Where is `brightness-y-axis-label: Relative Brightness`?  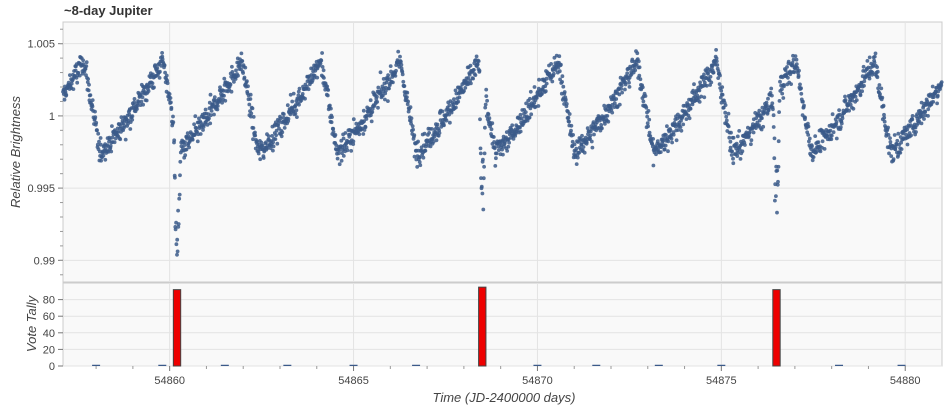 brightness-y-axis-label: Relative Brightness is located at coordinates (15, 152).